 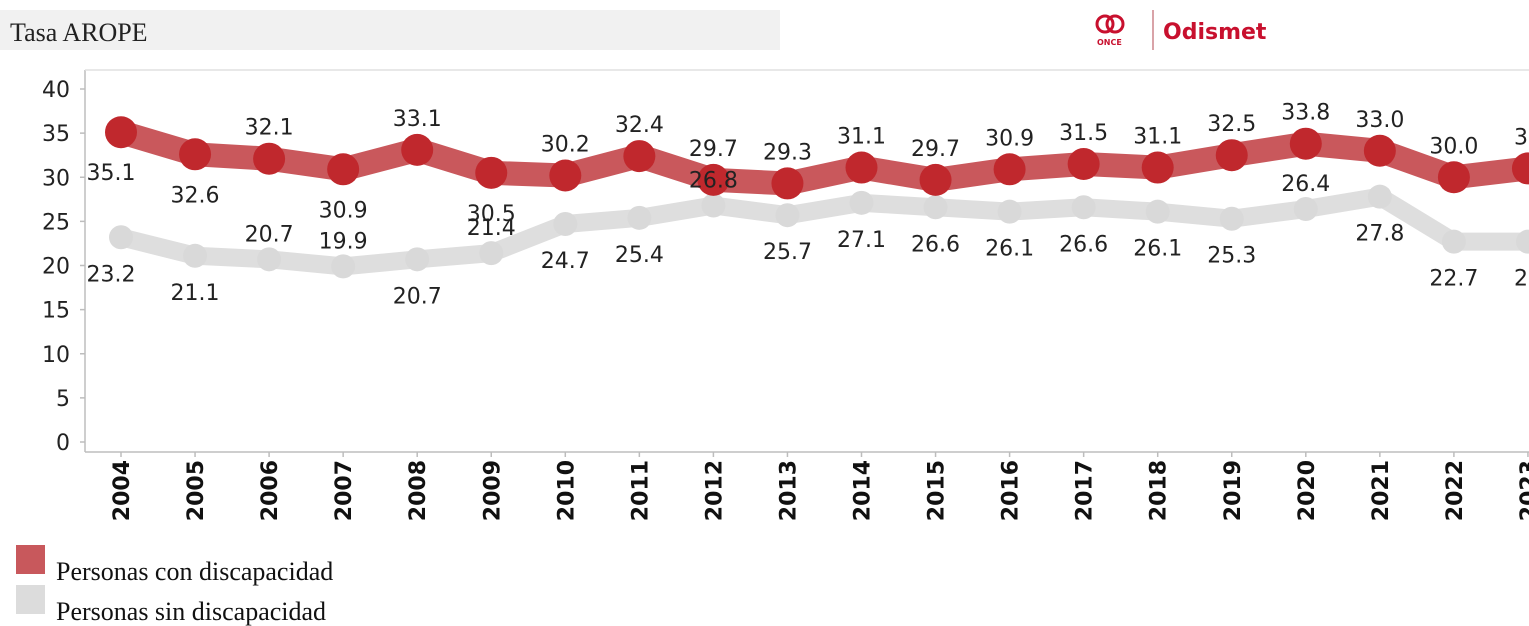 I want to click on data-label-sin: 21.4, so click(x=491, y=228).